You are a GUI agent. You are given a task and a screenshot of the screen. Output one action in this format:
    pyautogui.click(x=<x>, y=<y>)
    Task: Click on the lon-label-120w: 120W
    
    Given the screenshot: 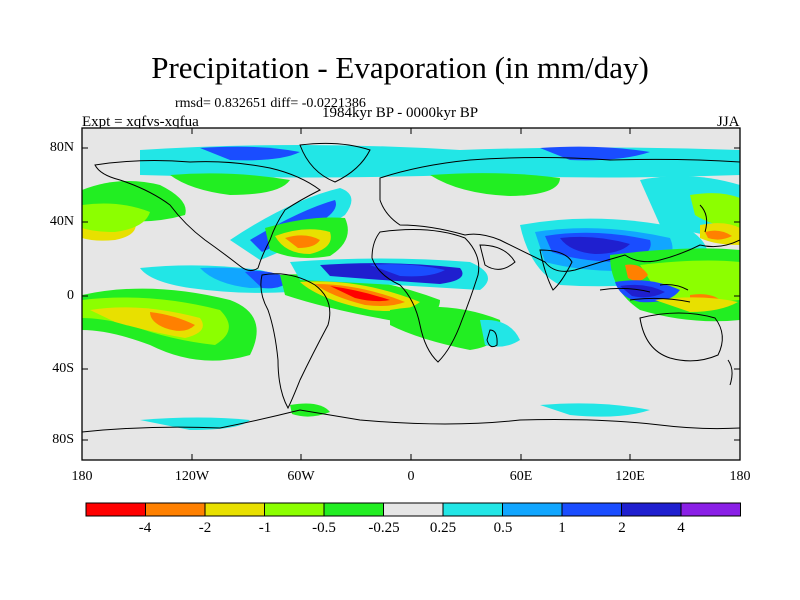 What is the action you would take?
    pyautogui.click(x=192, y=476)
    